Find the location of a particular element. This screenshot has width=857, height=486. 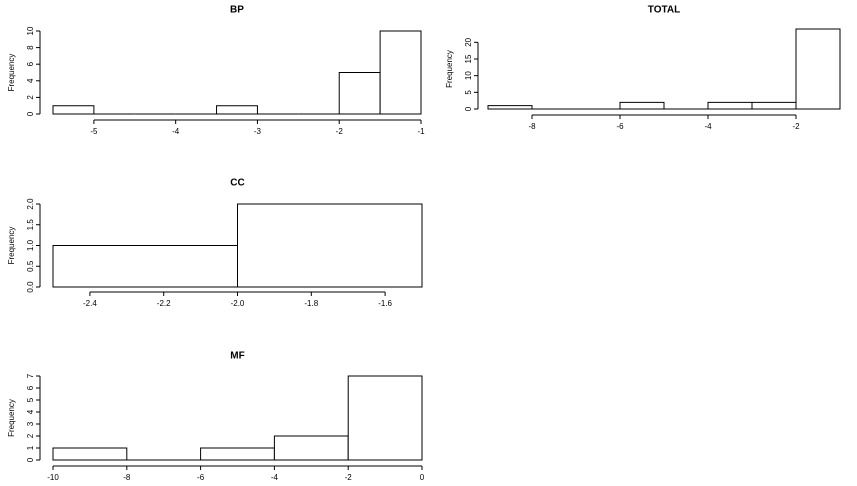

x-tick-label: -1.8 is located at coordinates (311, 303).